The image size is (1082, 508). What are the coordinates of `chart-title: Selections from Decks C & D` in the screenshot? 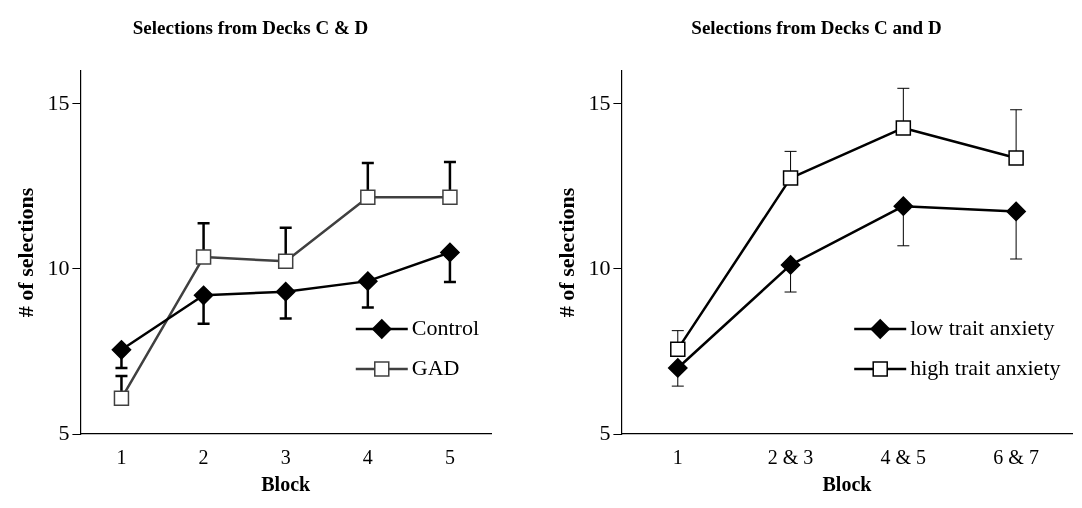 It's located at (250, 28).